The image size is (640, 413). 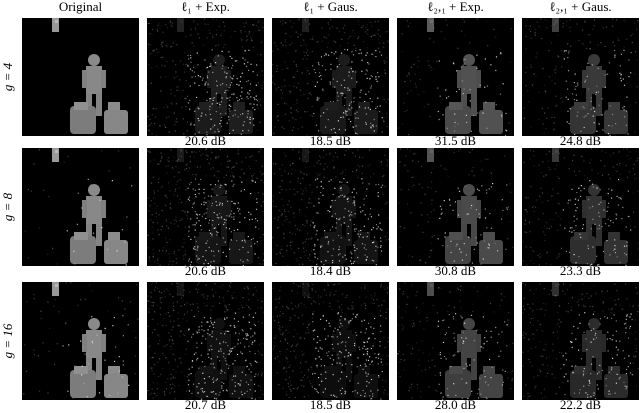 What do you see at coordinates (7, 206) in the screenshot?
I see `row-label: g = 8` at bounding box center [7, 206].